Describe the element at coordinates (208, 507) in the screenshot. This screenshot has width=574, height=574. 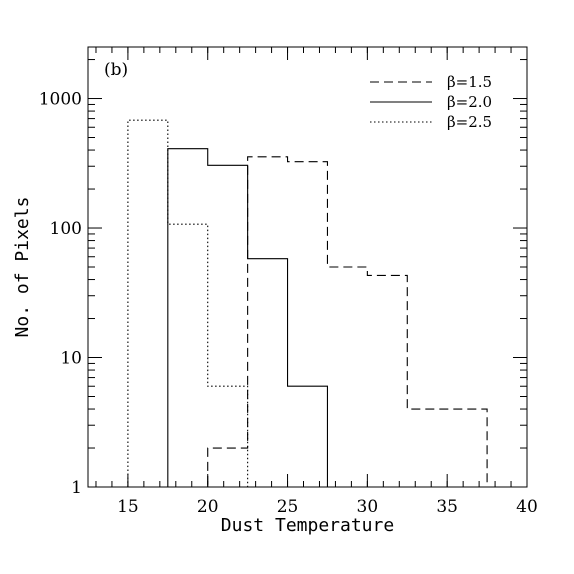
I see `x-tick-label: 20` at that location.